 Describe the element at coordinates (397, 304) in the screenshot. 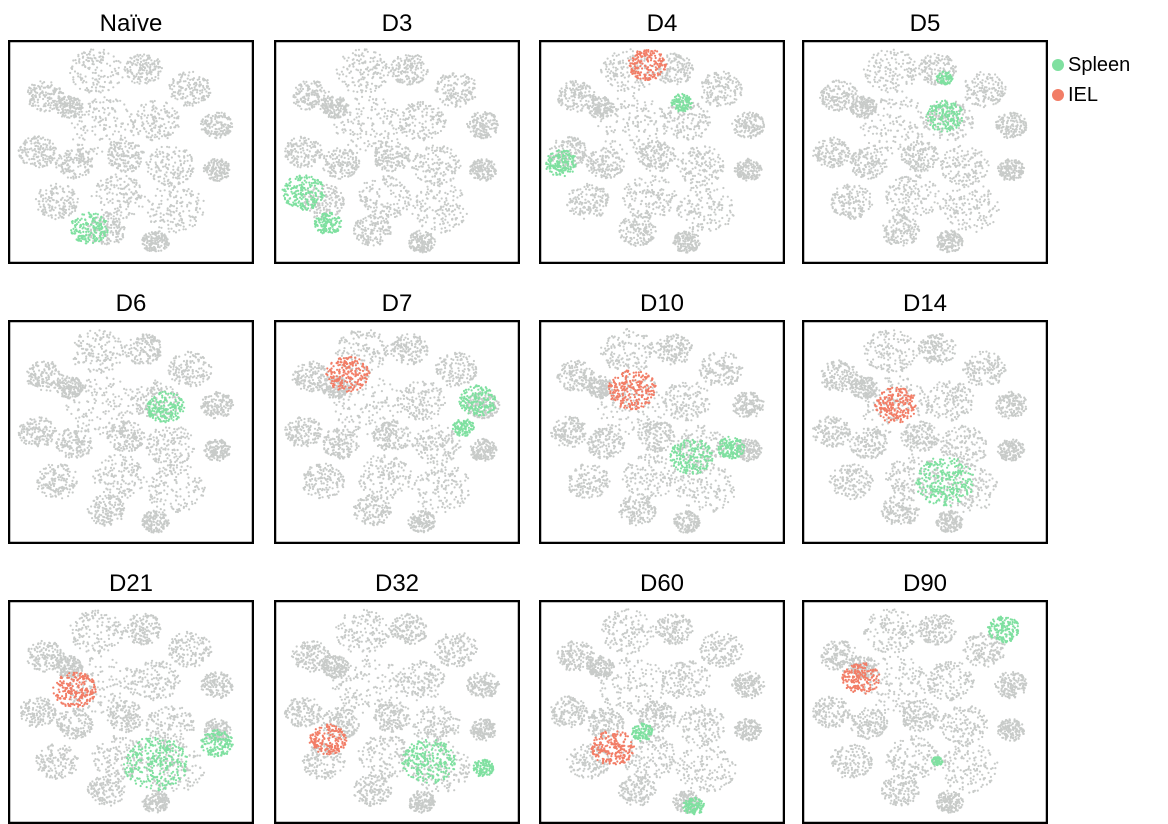

I see `panel-title: D7` at that location.